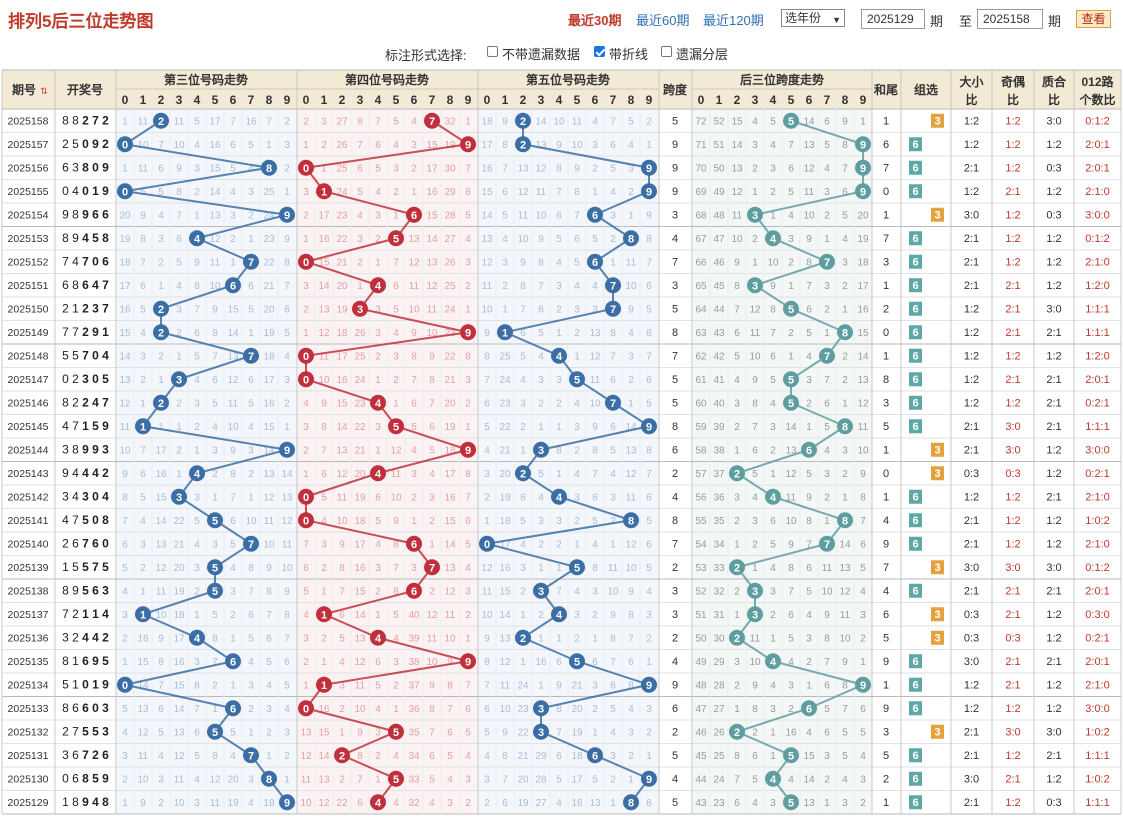  What do you see at coordinates (863, 684) in the screenshot?
I see `spanT-ball` at bounding box center [863, 684].